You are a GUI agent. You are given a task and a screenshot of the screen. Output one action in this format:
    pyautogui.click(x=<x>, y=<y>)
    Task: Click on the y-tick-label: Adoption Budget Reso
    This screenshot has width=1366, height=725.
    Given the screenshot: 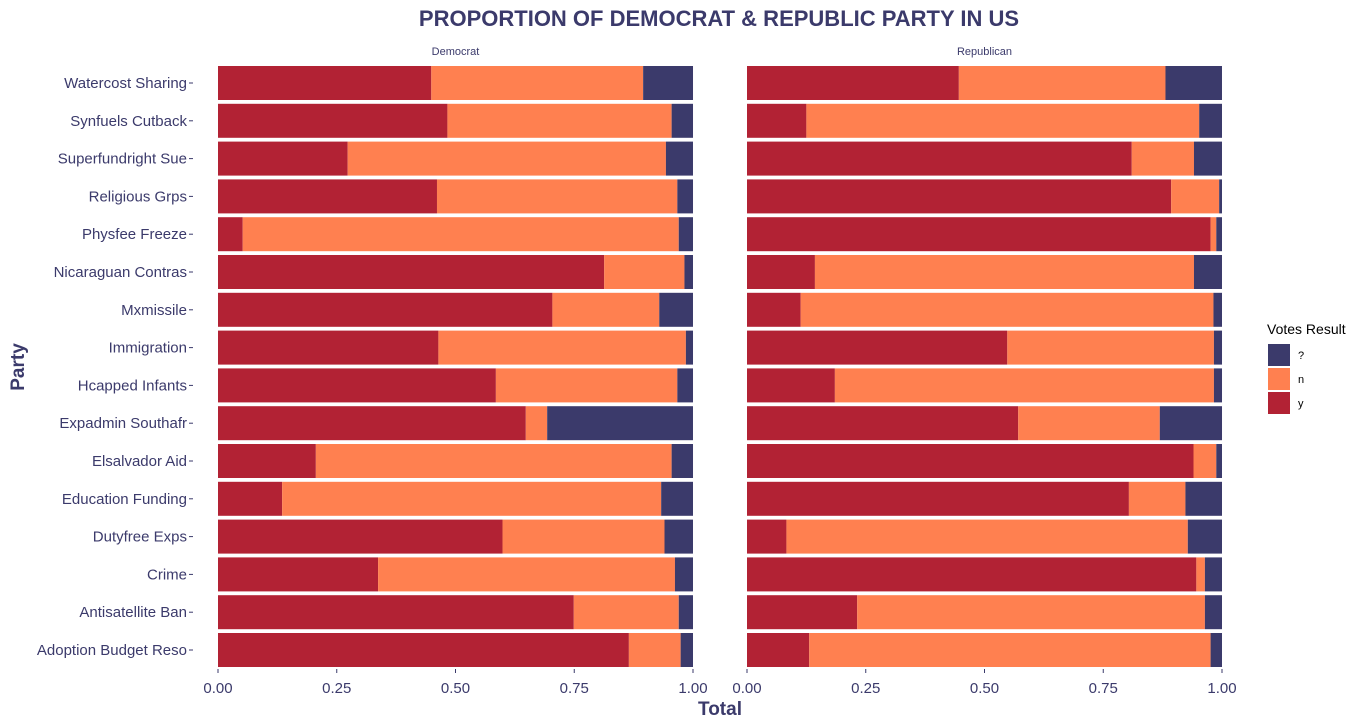 What is the action you would take?
    pyautogui.click(x=112, y=650)
    